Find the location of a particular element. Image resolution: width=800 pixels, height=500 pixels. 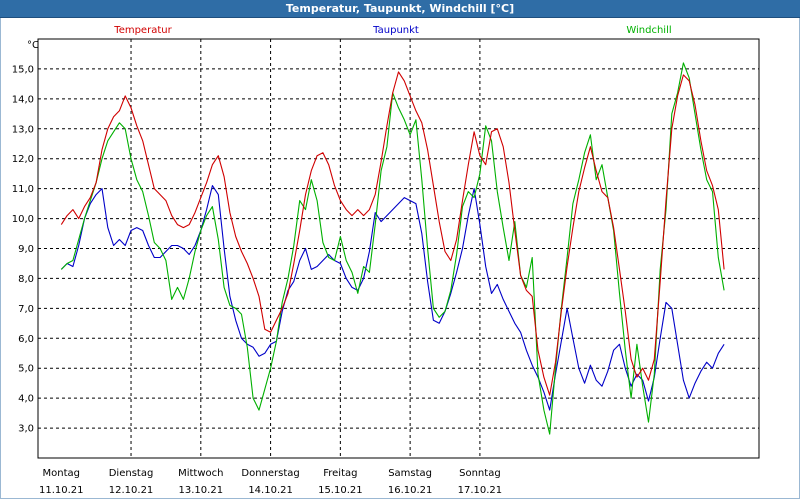

y-tick-label: 9,0 is located at coordinates (26, 249).